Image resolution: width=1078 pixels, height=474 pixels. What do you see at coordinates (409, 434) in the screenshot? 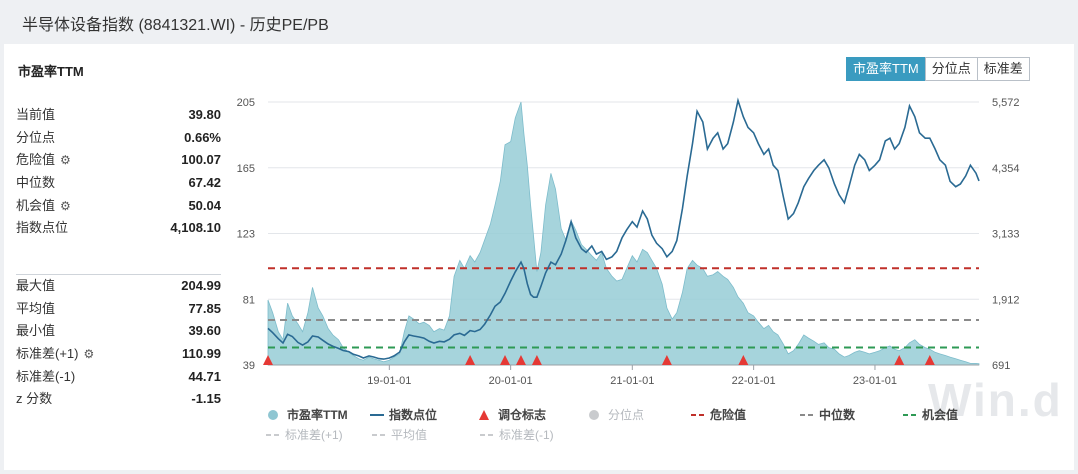
I see `legend-label: 平均值` at bounding box center [409, 434].